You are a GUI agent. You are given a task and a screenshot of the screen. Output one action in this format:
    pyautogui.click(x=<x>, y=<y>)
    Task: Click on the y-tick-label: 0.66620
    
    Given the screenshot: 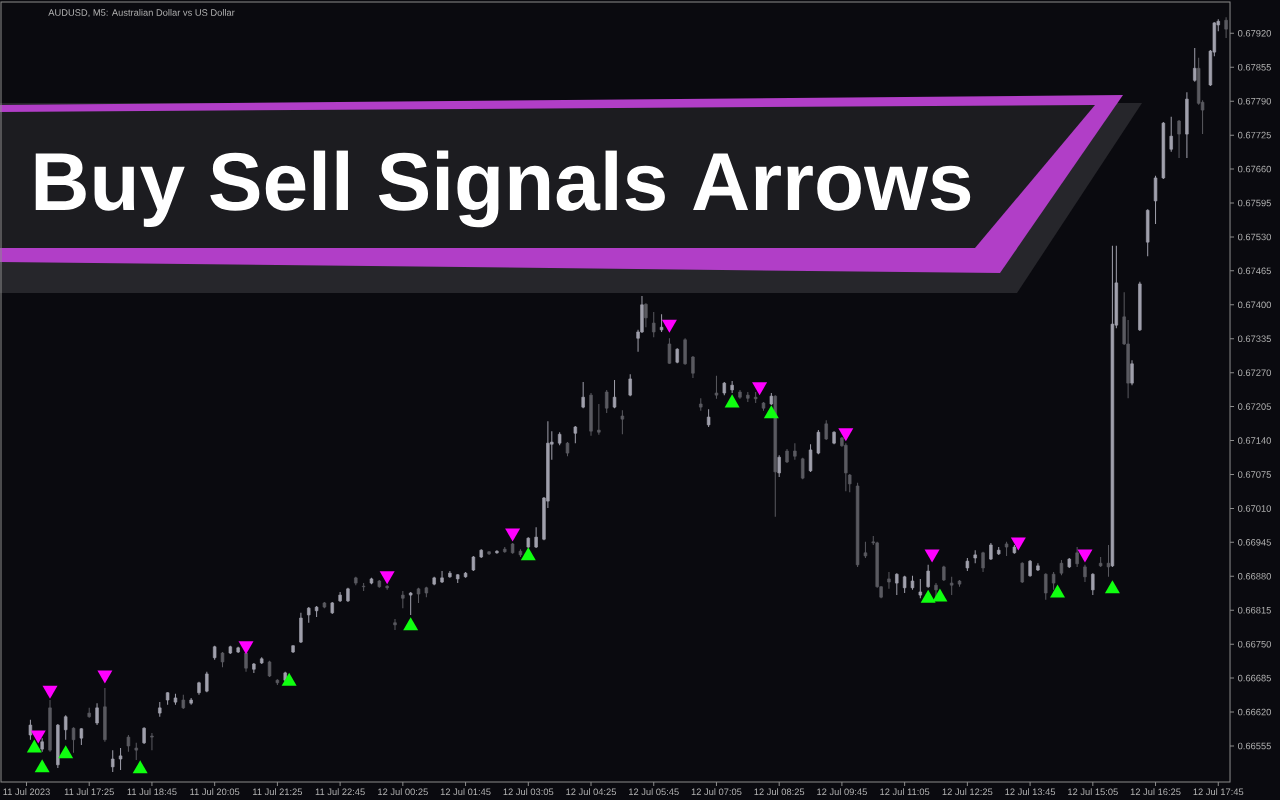 What is the action you would take?
    pyautogui.click(x=1254, y=712)
    